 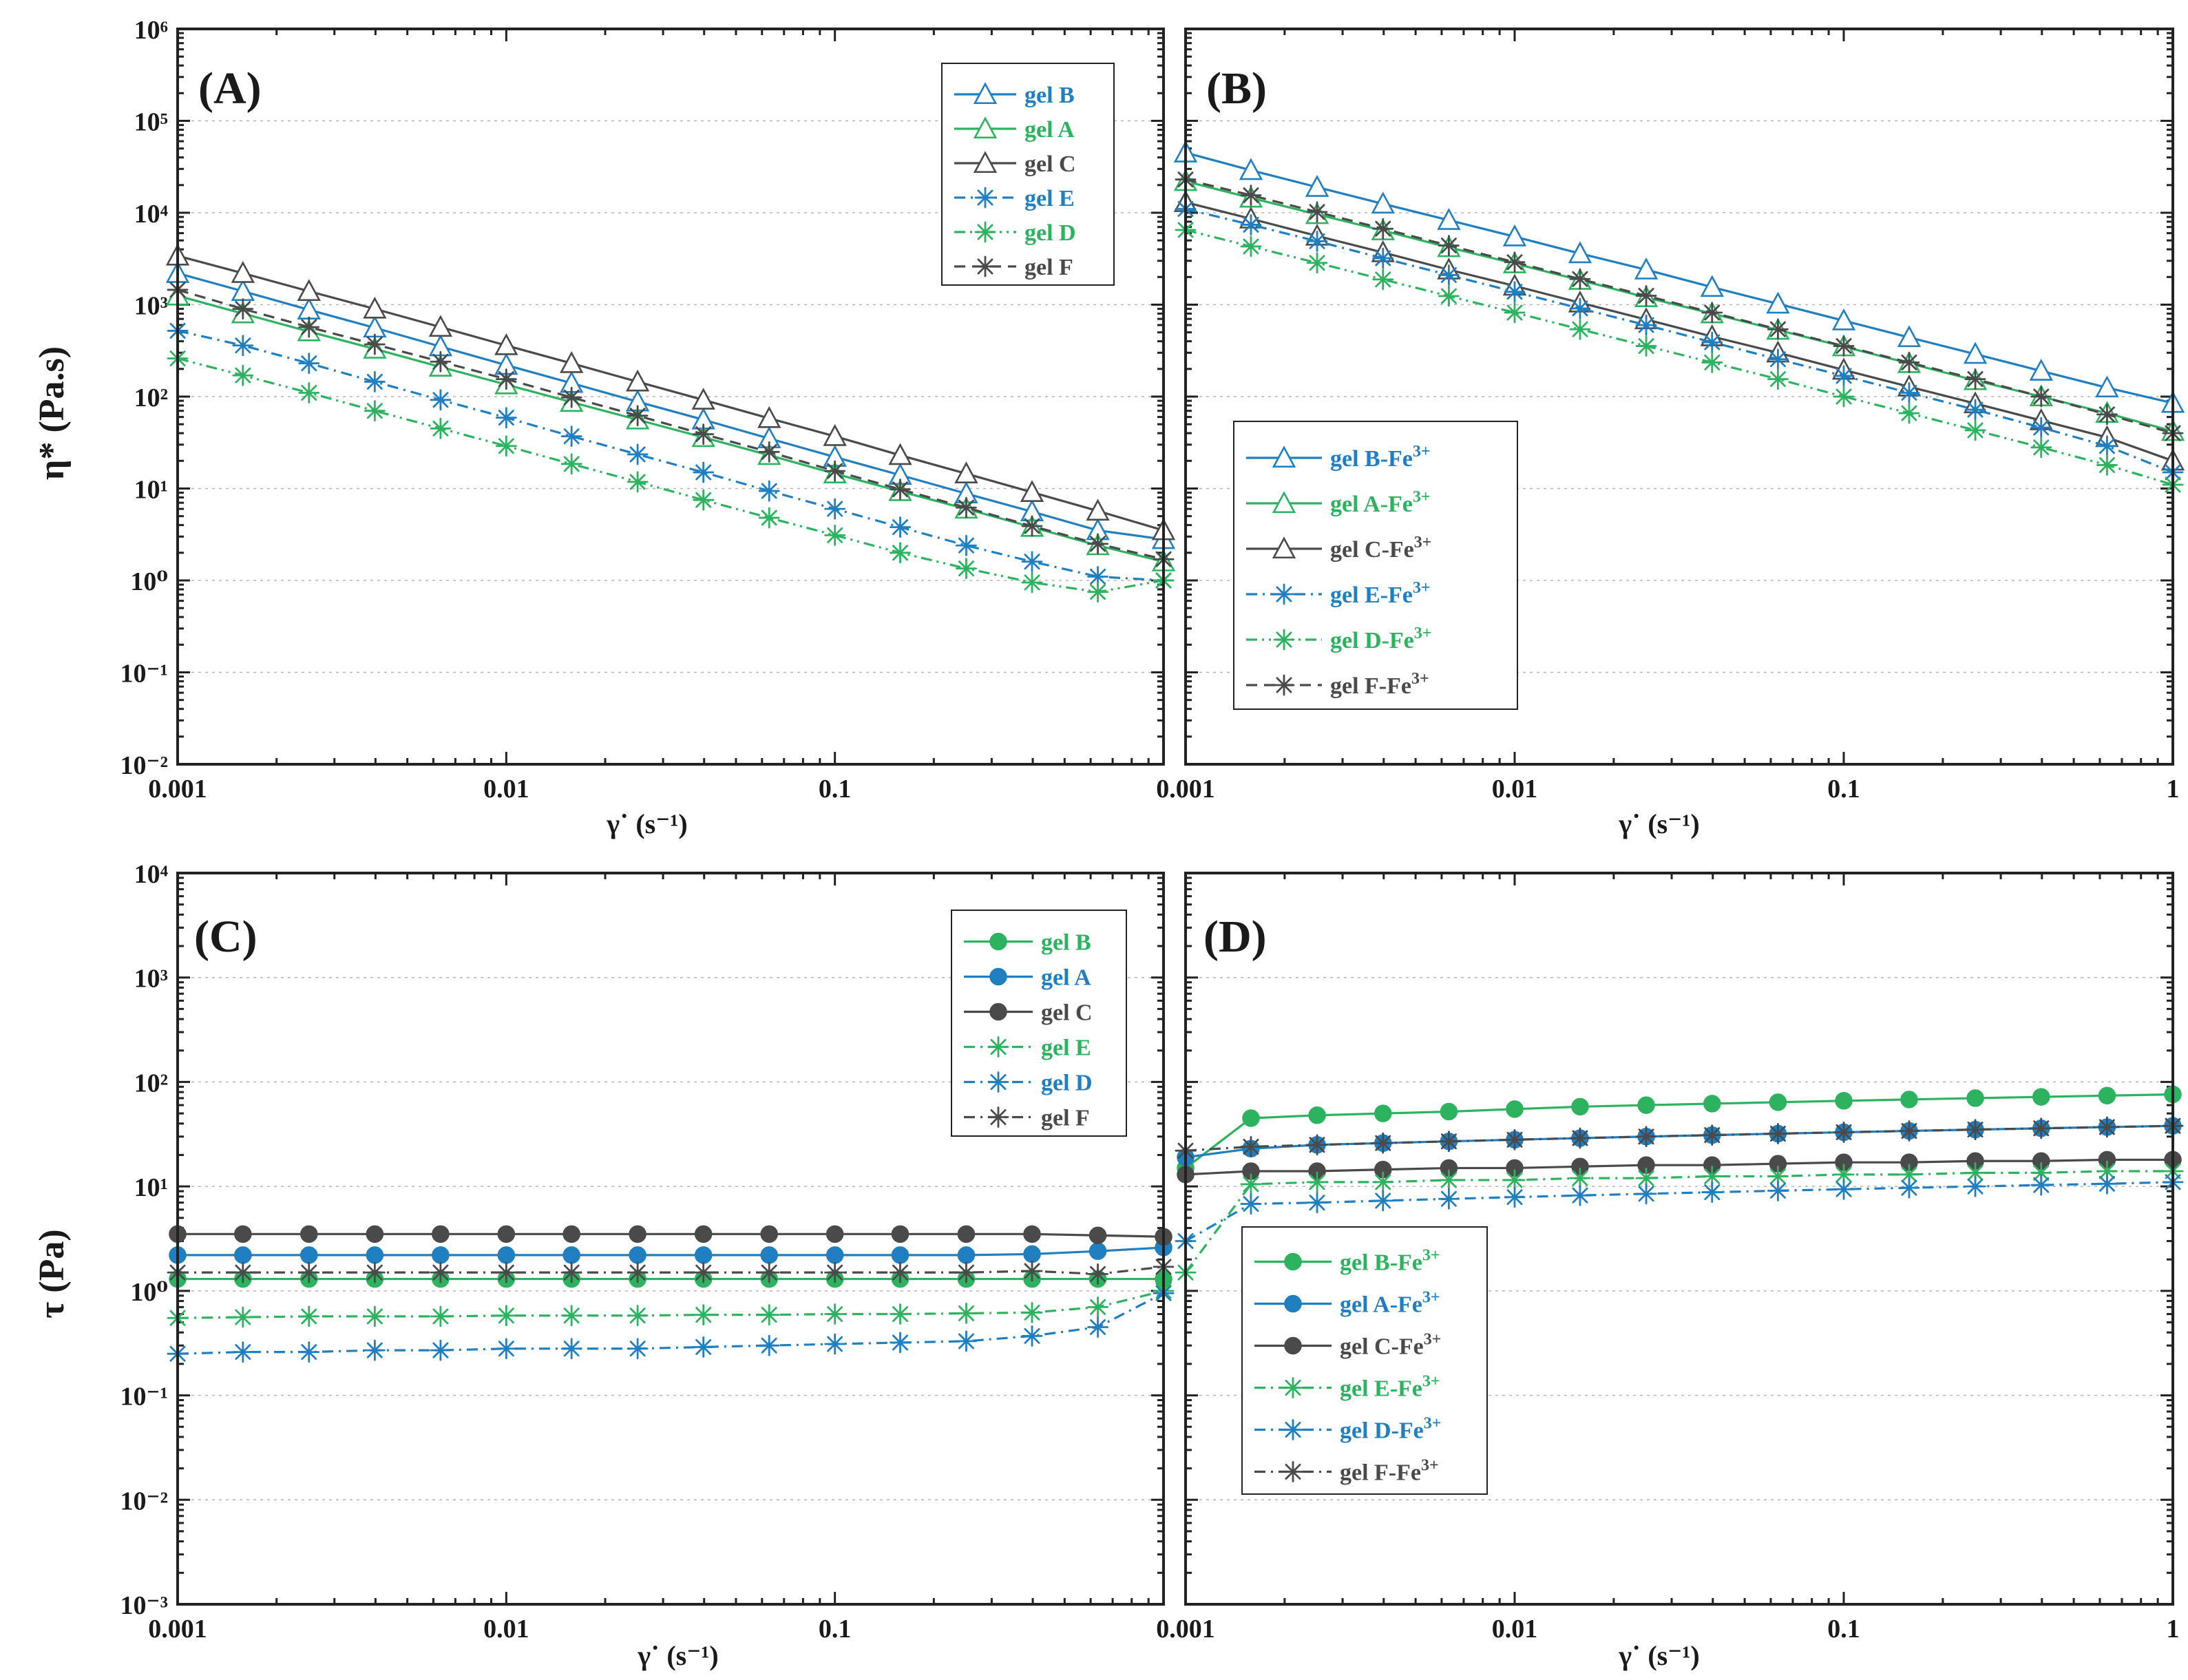 What do you see at coordinates (1659, 1655) in the screenshot?
I see `x-axis-title-d: γ˙ (s⁻¹)` at bounding box center [1659, 1655].